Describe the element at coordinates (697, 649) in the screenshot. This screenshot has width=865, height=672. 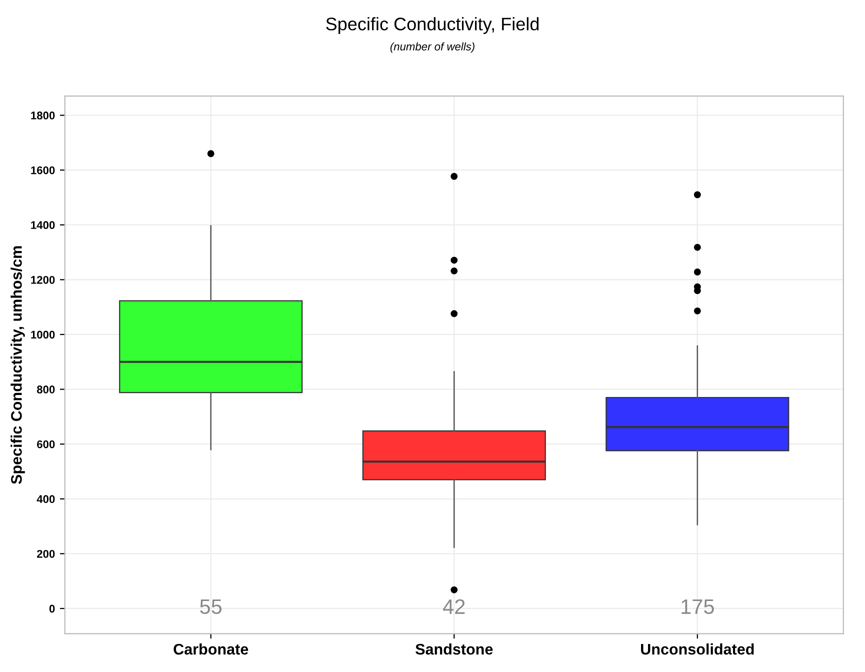
I see `x-tick-label: Unconsolidated` at that location.